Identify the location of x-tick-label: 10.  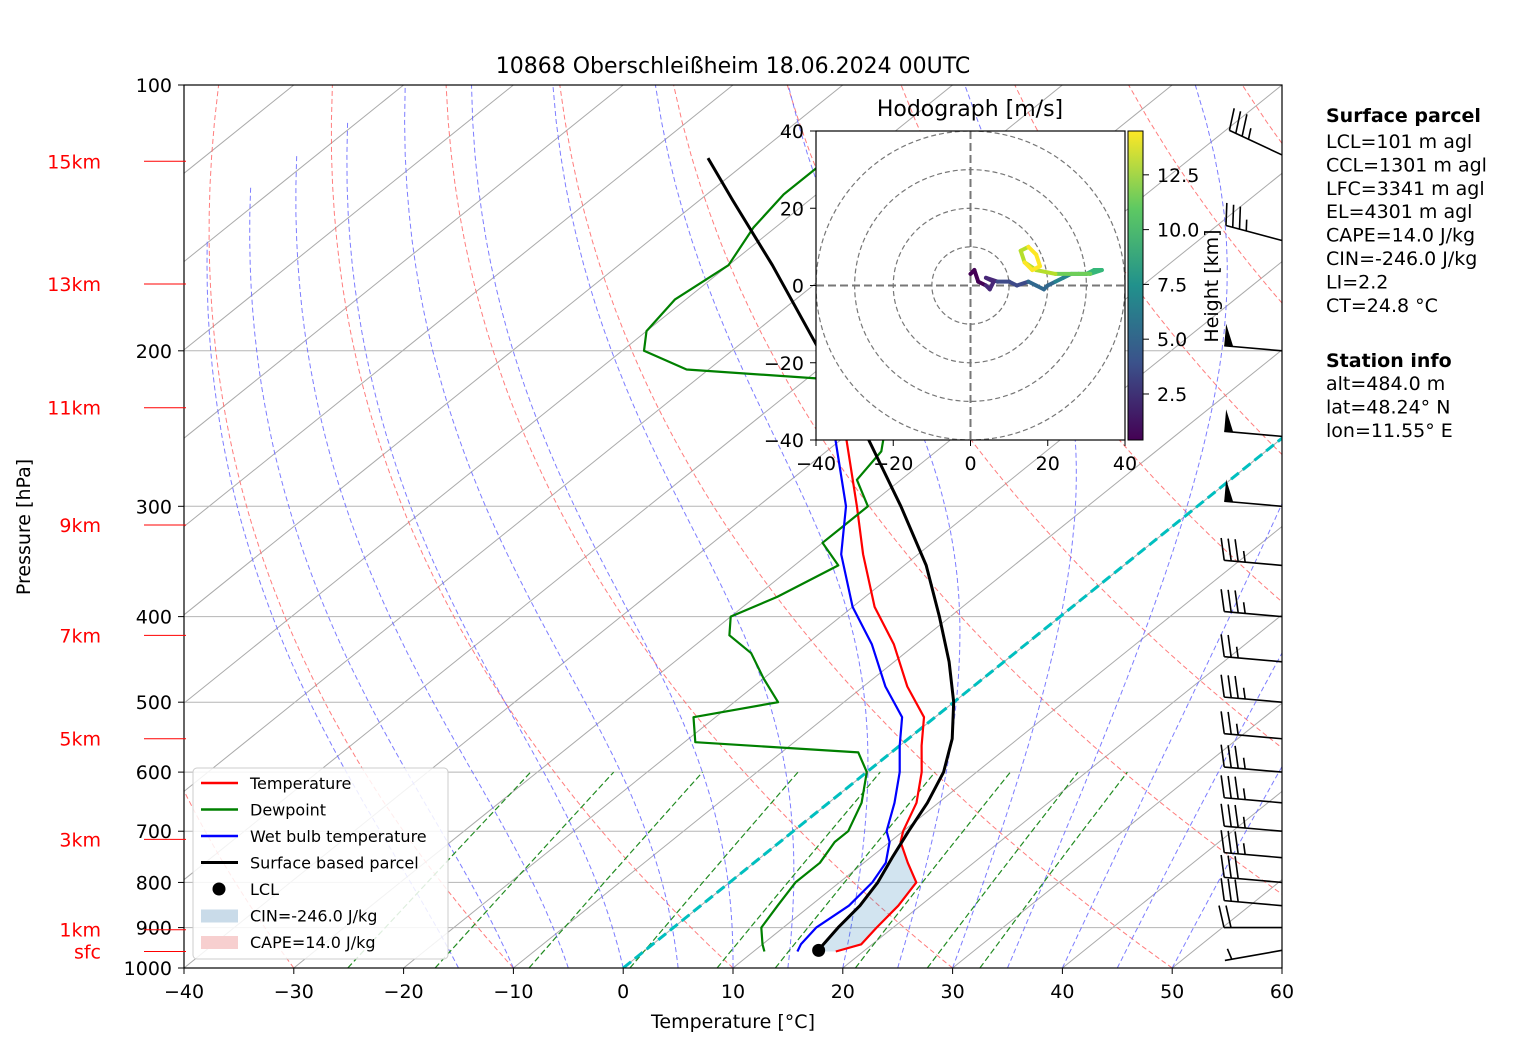
(733, 992).